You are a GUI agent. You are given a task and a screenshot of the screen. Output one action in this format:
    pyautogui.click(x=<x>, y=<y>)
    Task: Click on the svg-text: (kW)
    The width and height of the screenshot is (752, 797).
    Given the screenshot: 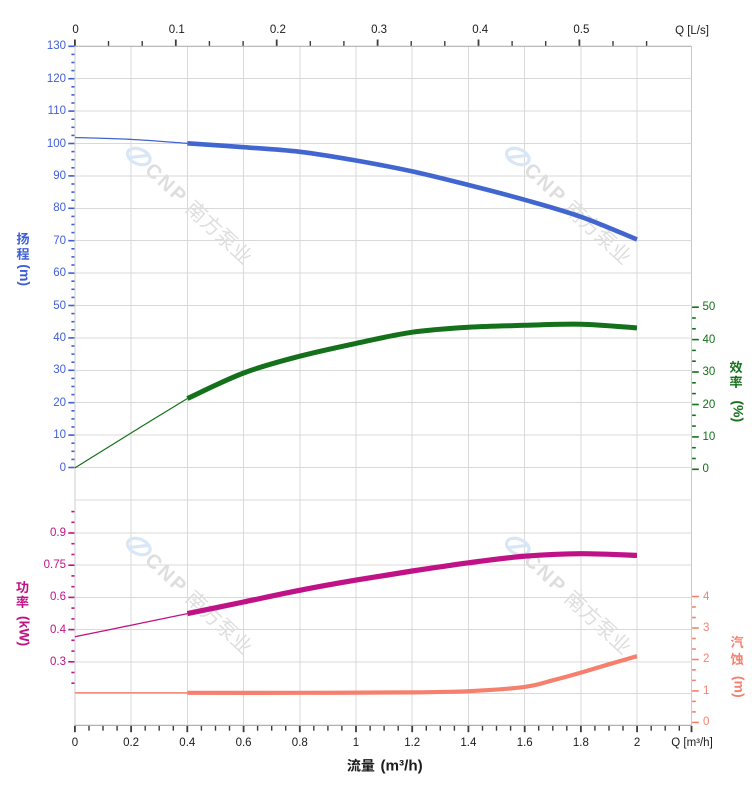 What is the action you would take?
    pyautogui.click(x=25, y=631)
    